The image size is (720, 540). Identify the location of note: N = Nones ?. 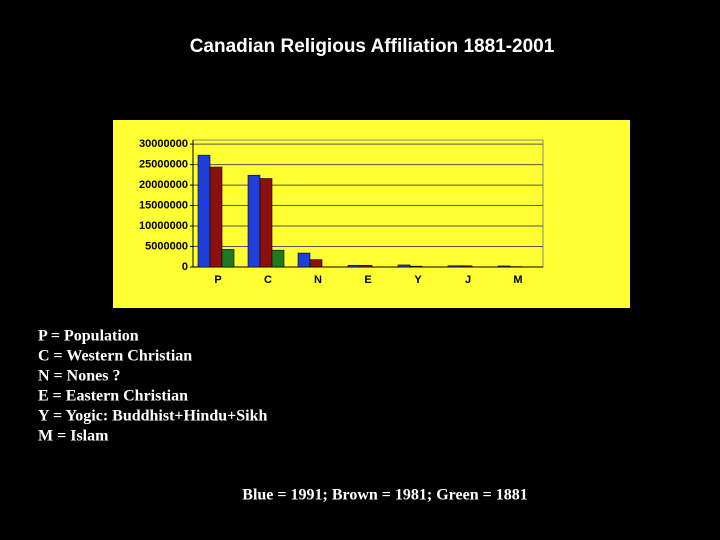
(79, 376).